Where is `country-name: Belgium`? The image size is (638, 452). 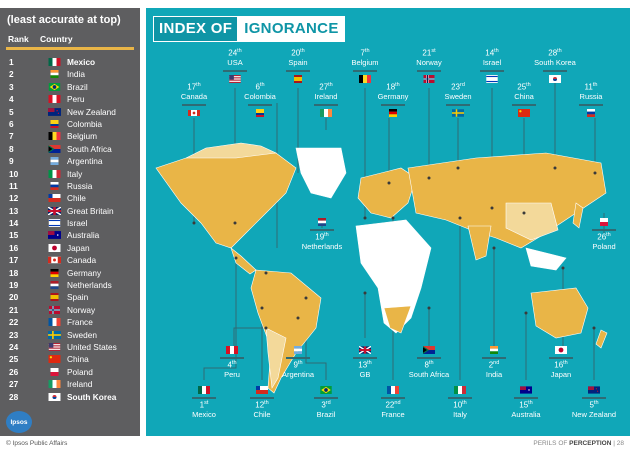
country-name: Belgium is located at coordinates (82, 136).